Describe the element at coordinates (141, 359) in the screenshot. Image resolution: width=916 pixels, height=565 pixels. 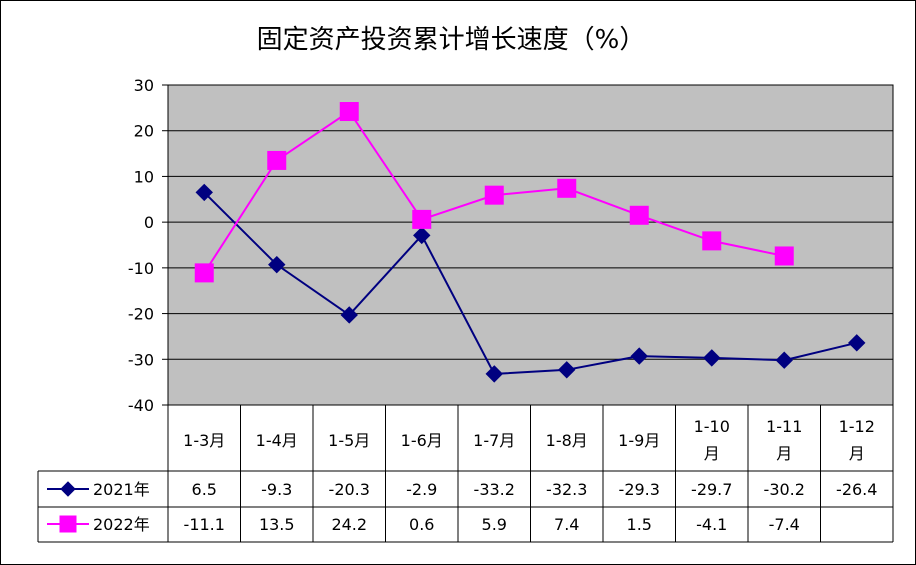
I see `y-tick-label: -30` at that location.